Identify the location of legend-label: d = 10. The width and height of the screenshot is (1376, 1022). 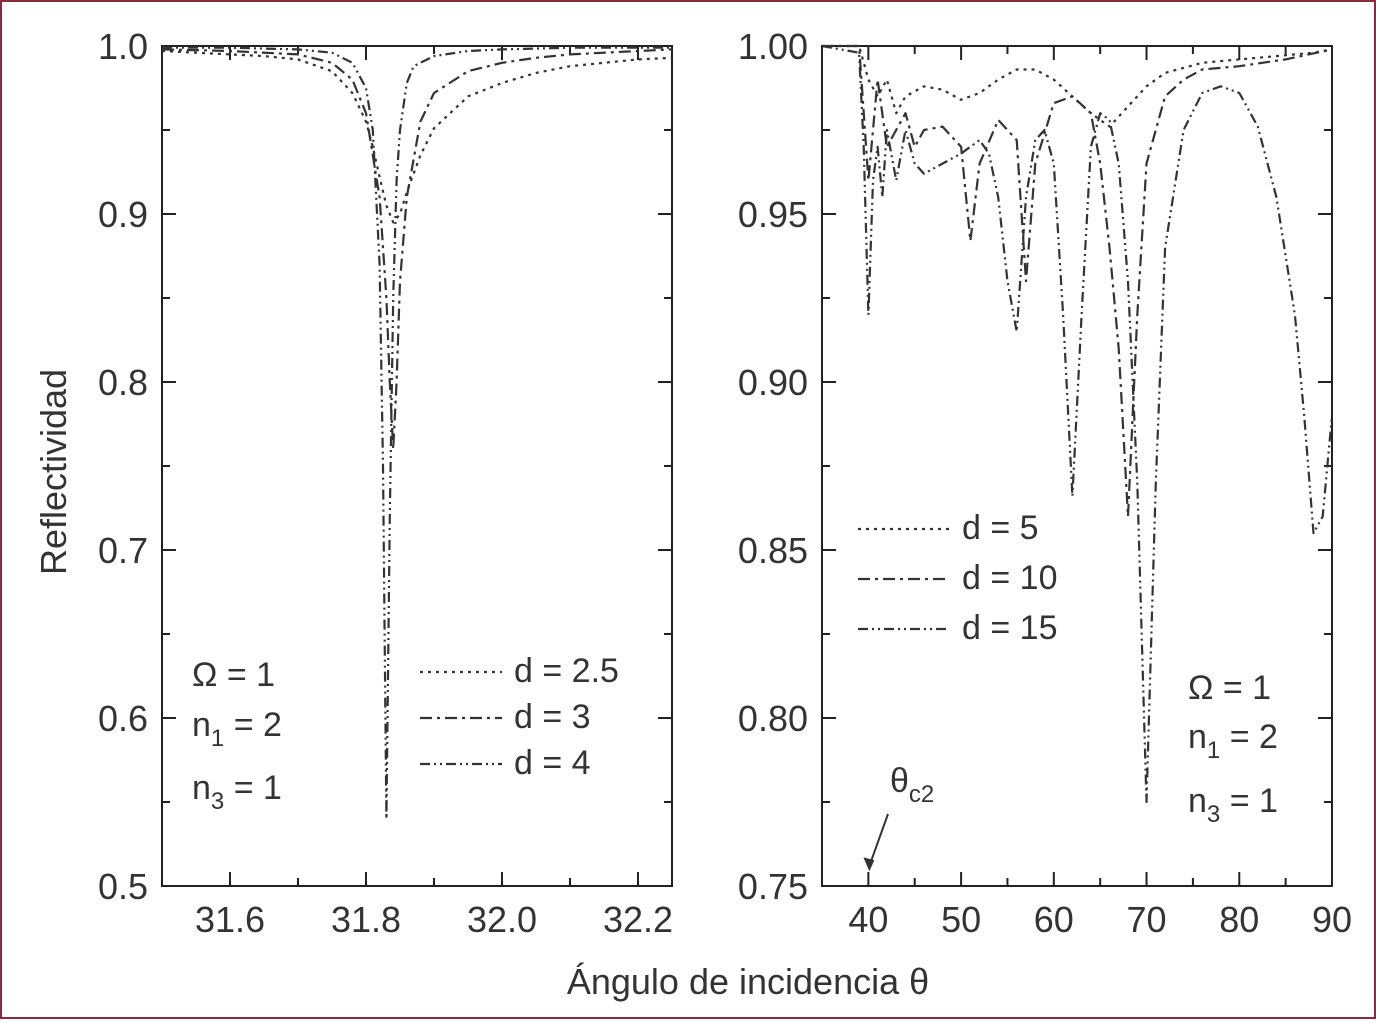
(1009, 578).